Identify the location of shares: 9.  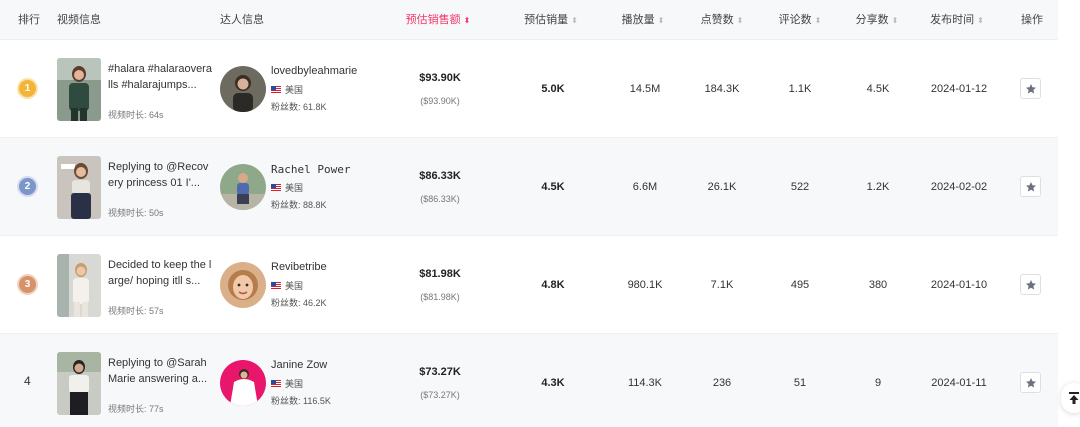
(878, 383).